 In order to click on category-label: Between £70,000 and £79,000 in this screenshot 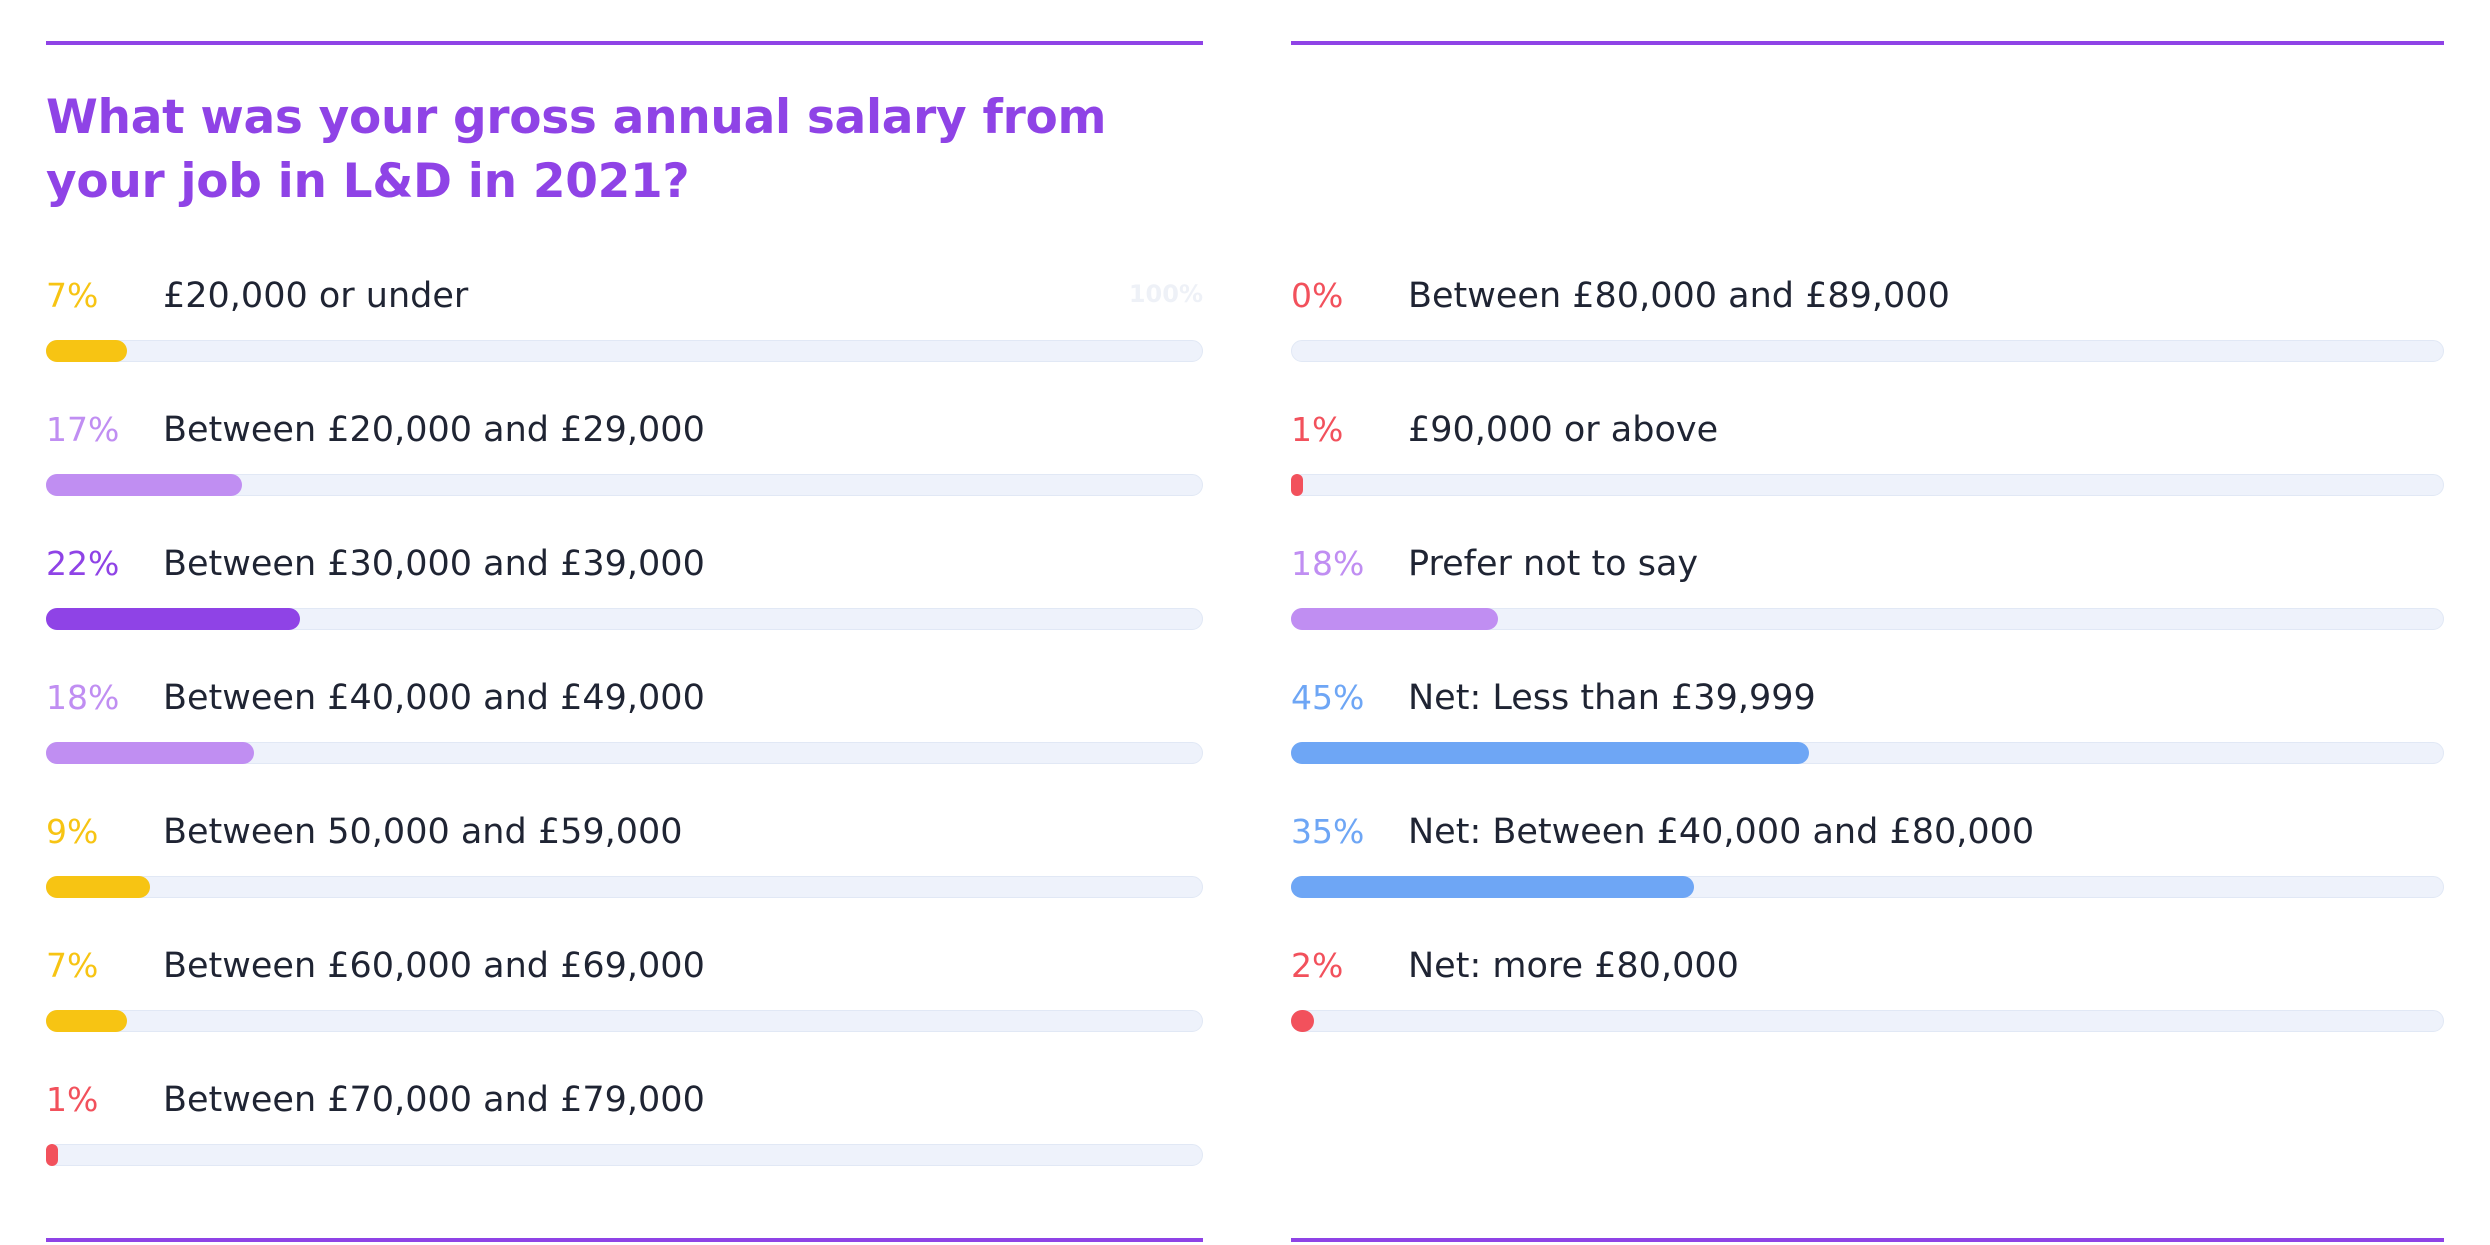, I will do `click(434, 1100)`.